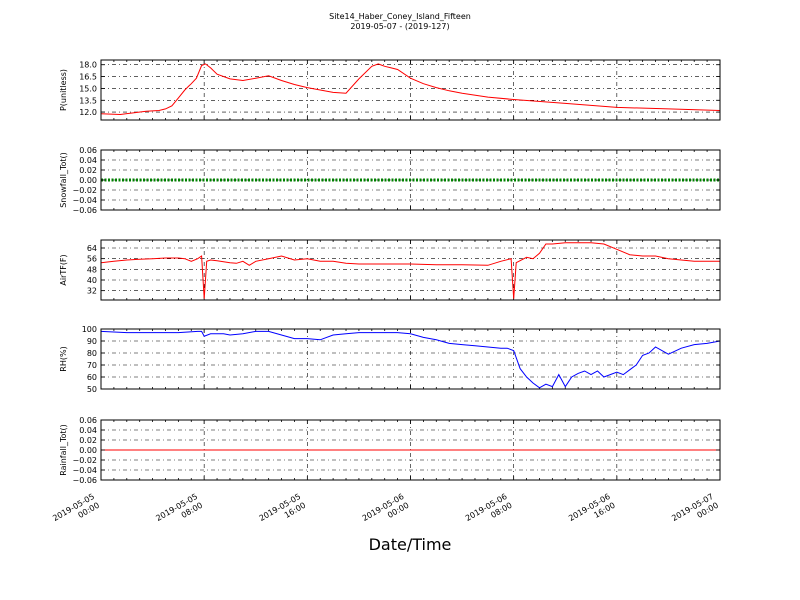 The image size is (800, 600). Describe the element at coordinates (92, 291) in the screenshot. I see `y-tick-label: 32` at that location.